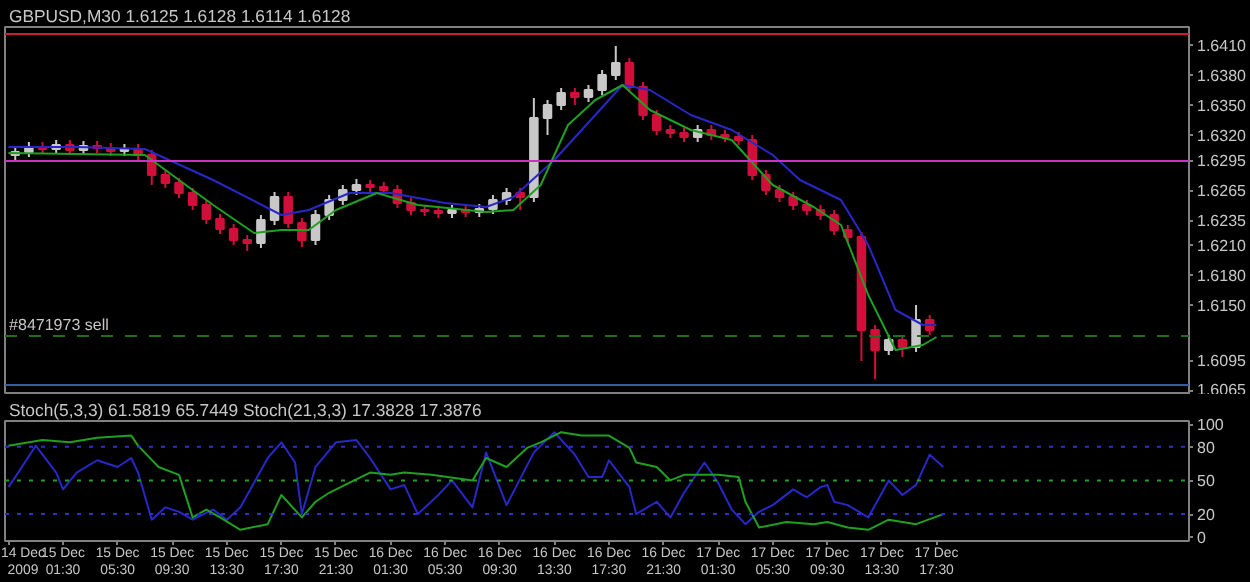 The height and width of the screenshot is (582, 1250). Describe the element at coordinates (1222, 76) in the screenshot. I see `y-tick-label: 1.6380` at that location.